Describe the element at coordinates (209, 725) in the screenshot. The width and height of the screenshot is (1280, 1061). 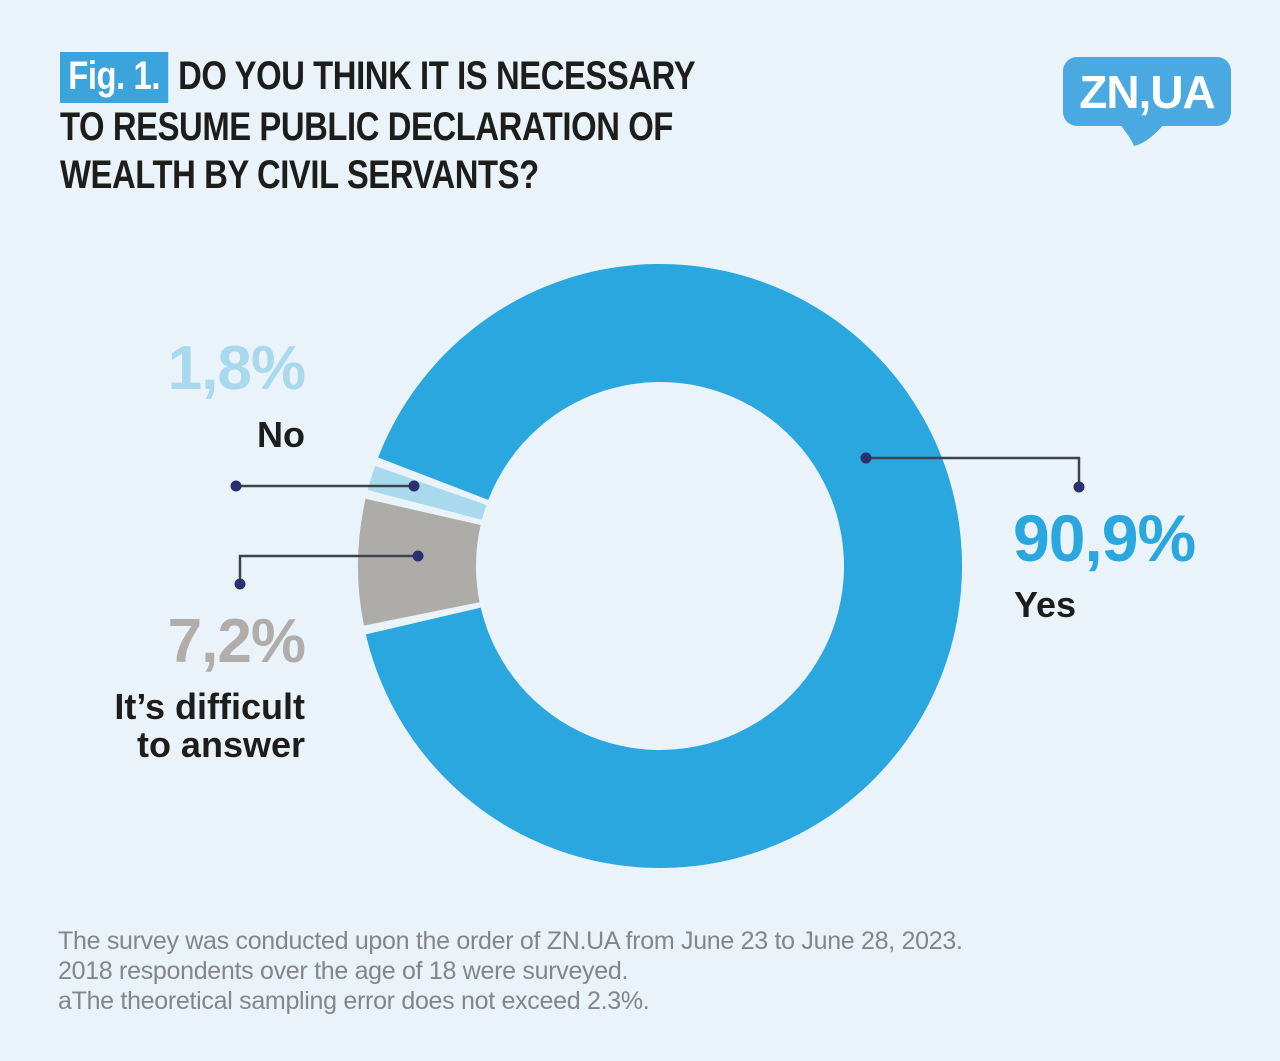
I see `difficult-label: It’s difficult to answer` at that location.